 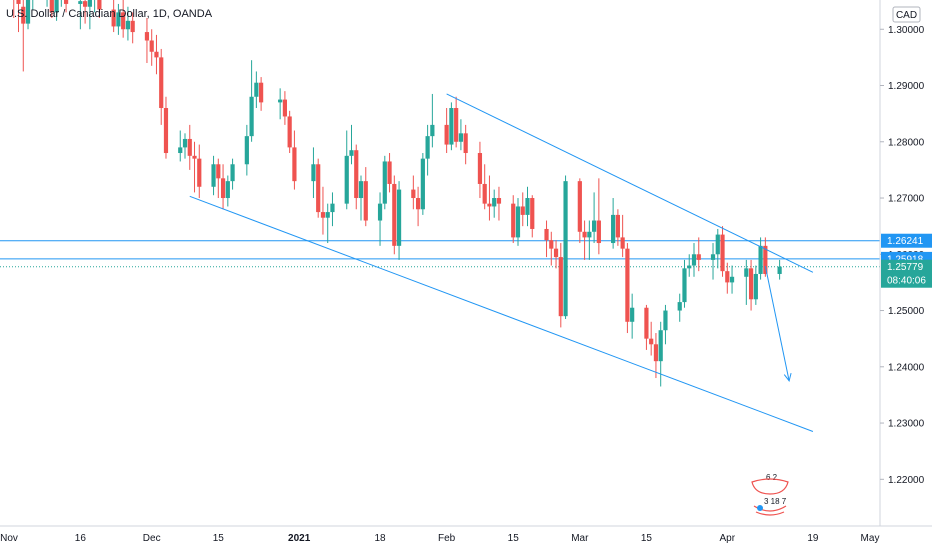 What do you see at coordinates (447, 538) in the screenshot?
I see `time-tick-label: Feb` at bounding box center [447, 538].